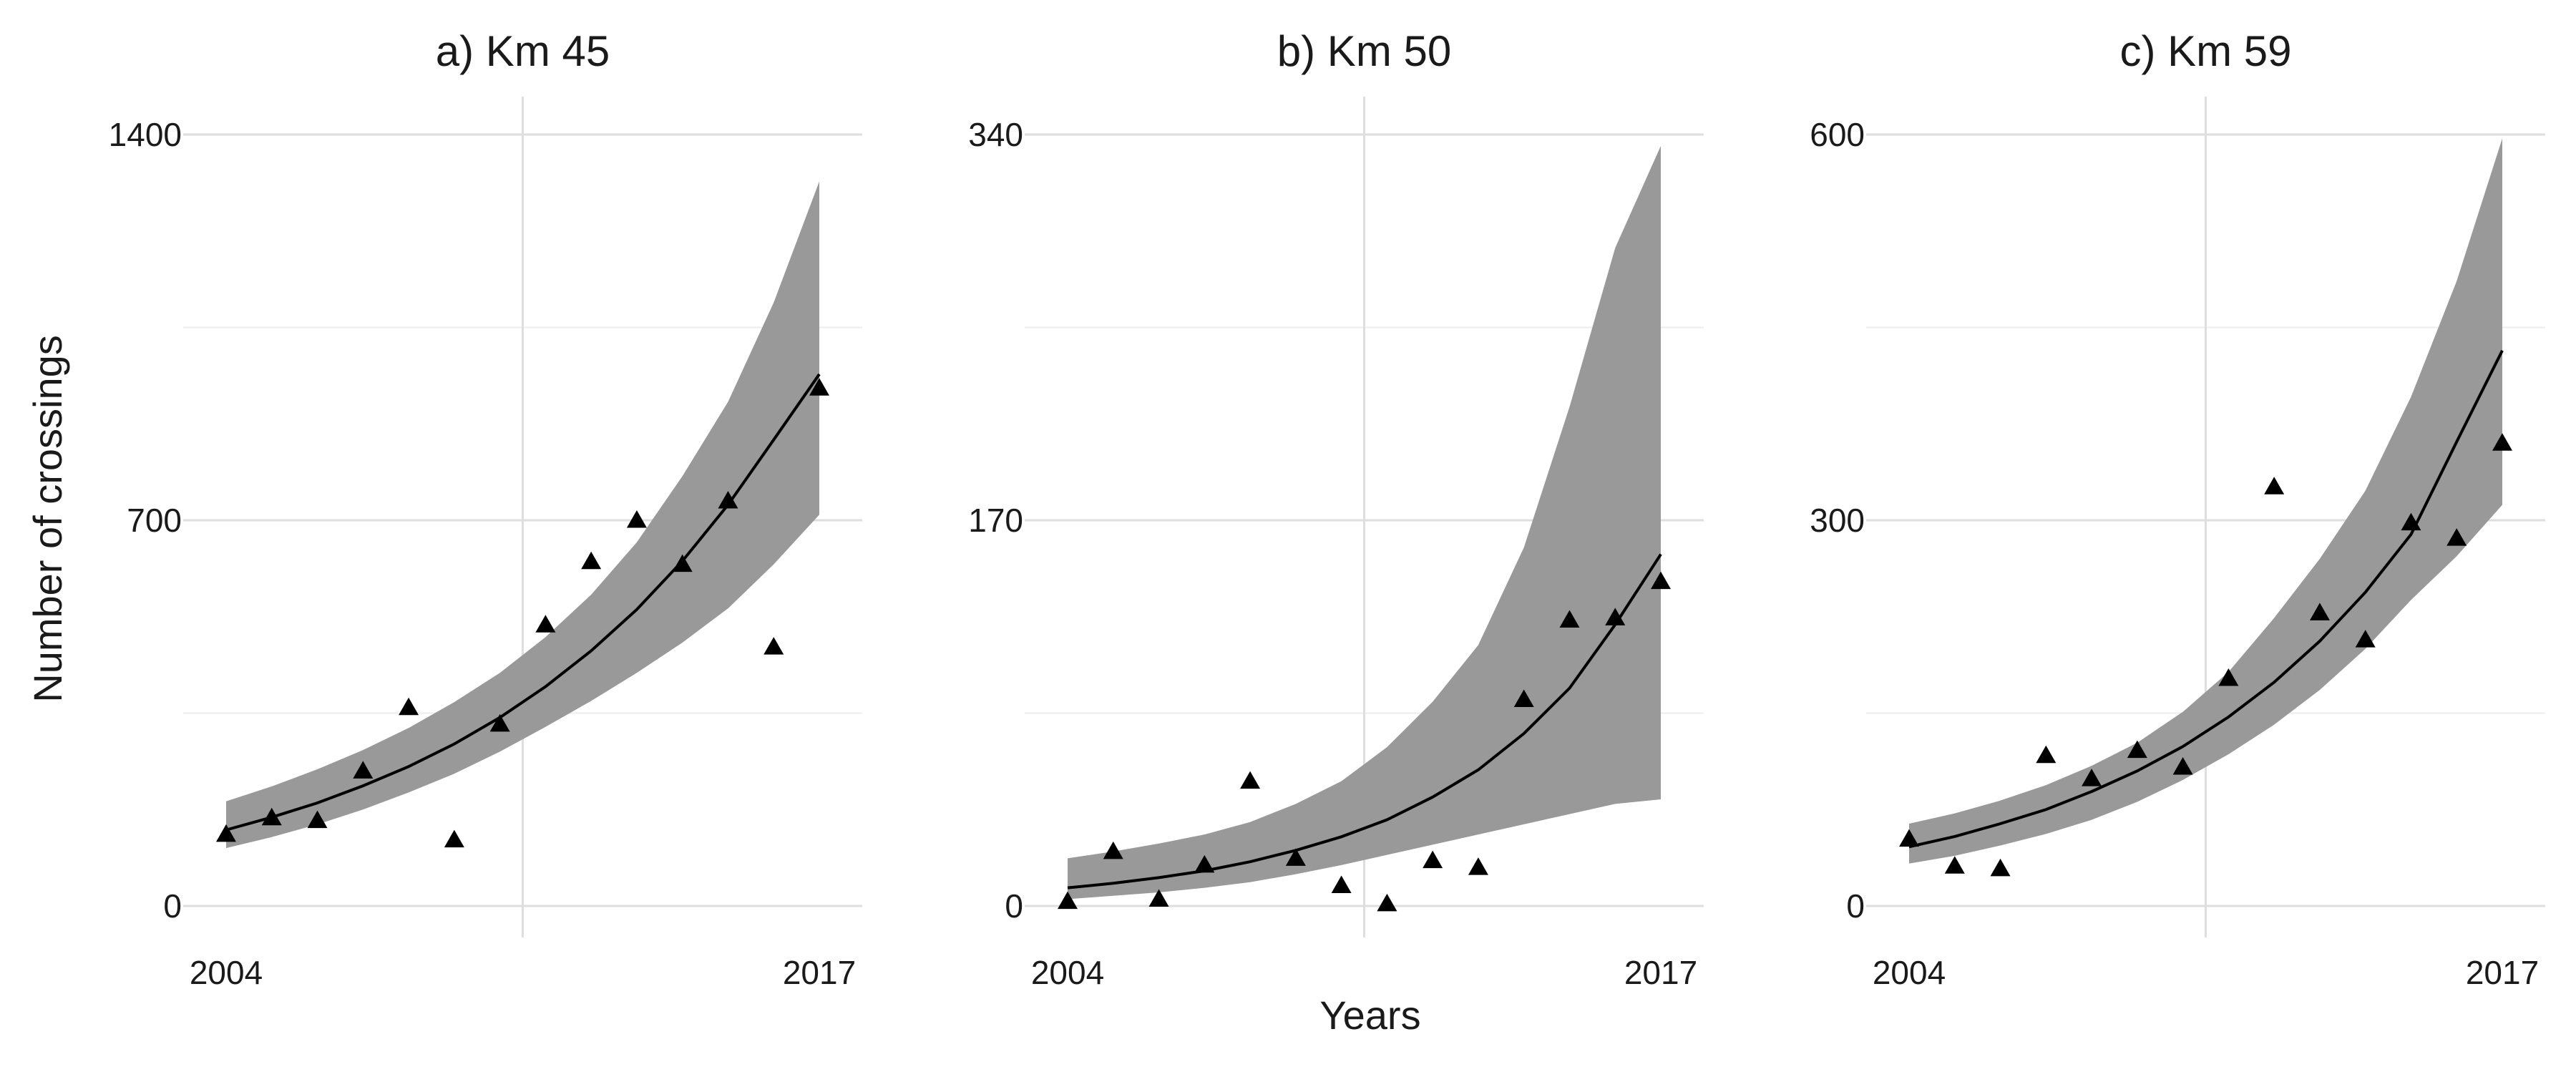 The height and width of the screenshot is (1077, 2576). I want to click on panel-title: b) Km 50, so click(1364, 51).